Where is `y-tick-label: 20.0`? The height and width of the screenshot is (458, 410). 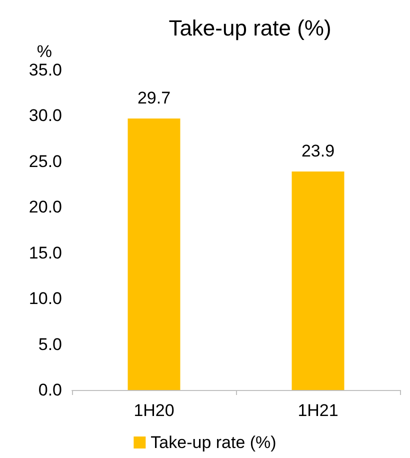 y-tick-label: 20.0 is located at coordinates (45, 207).